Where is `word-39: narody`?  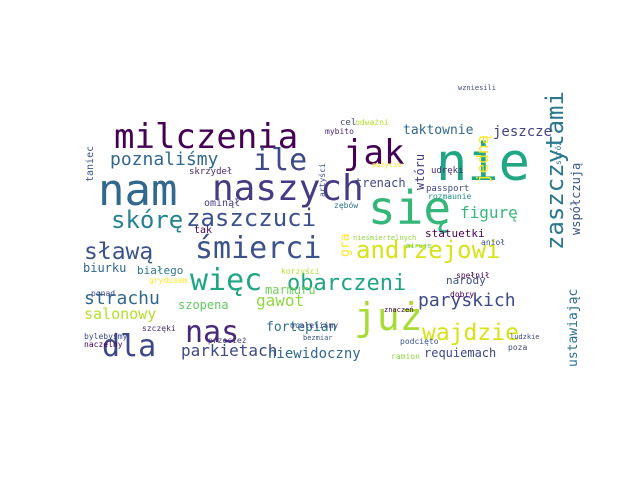
word-39: narody is located at coordinates (466, 280).